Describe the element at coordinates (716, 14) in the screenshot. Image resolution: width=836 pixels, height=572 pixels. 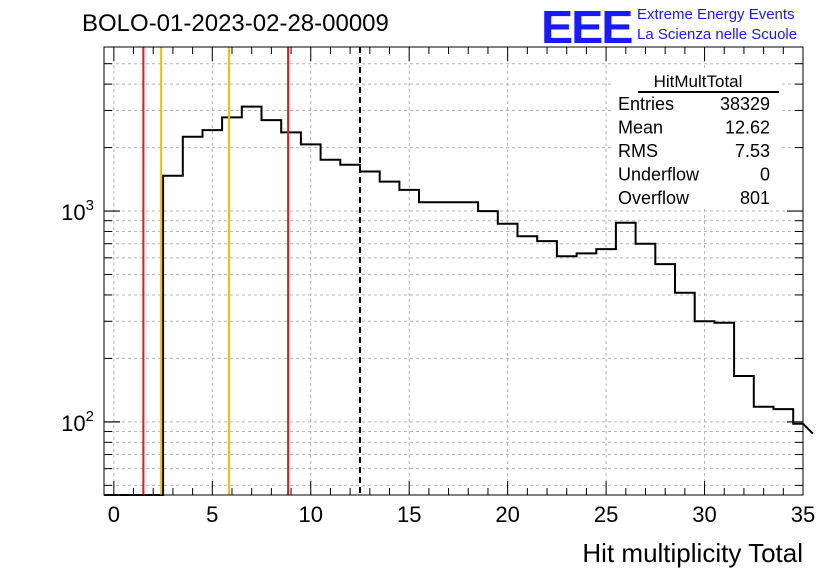
I see `logo-subtitle-line1: Extreme Energy Events` at that location.